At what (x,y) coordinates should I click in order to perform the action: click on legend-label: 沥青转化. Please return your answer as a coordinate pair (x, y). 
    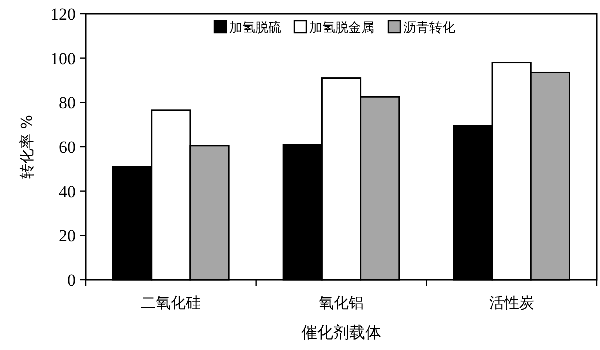
    Looking at the image, I should click on (430, 28).